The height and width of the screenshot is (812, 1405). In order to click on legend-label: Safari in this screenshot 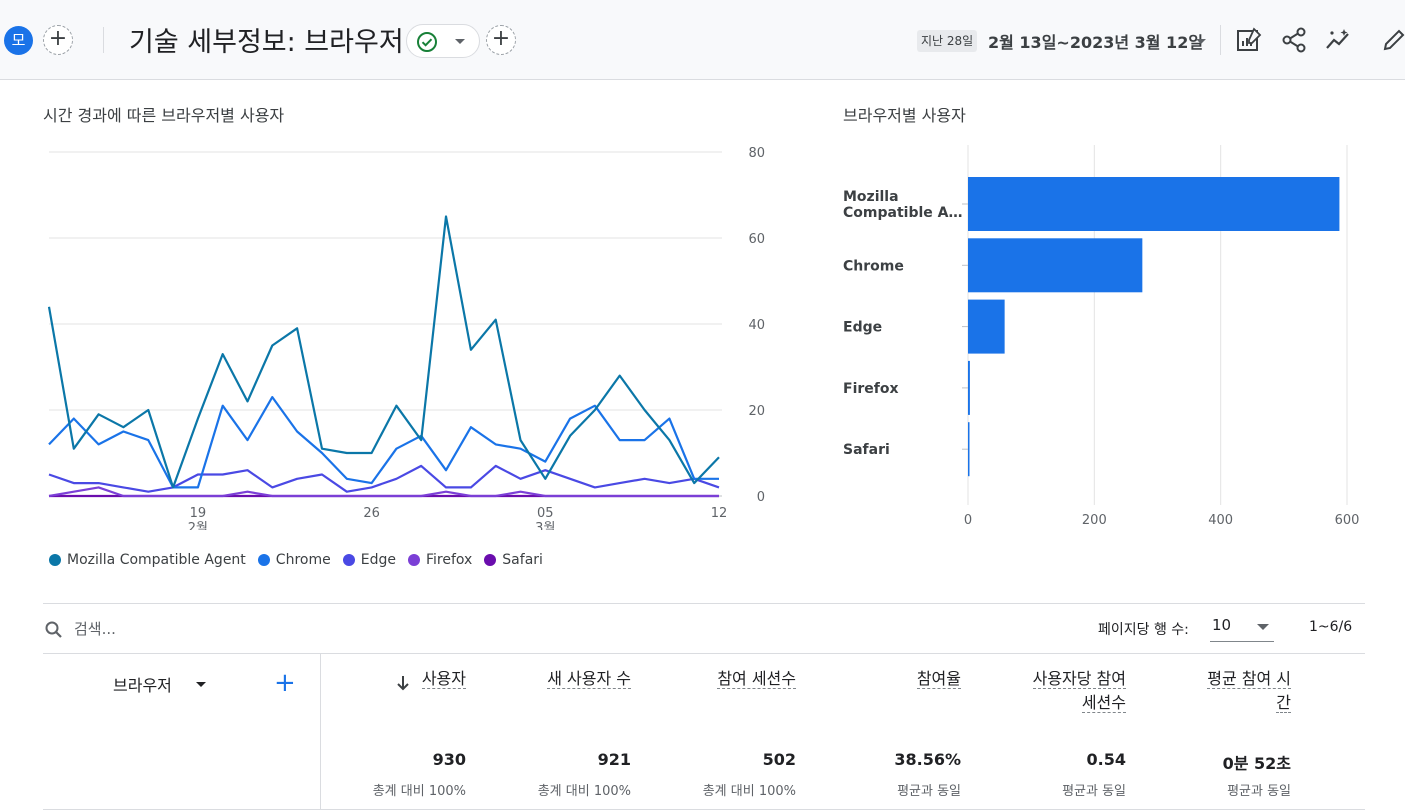, I will do `click(522, 560)`.